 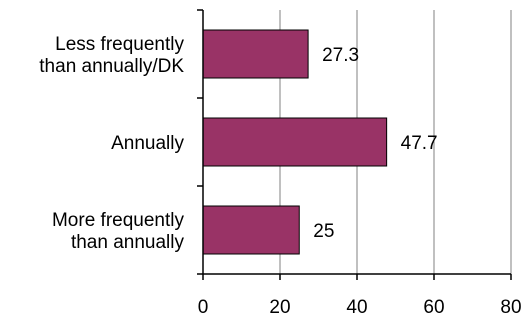 What do you see at coordinates (340, 55) in the screenshot?
I see `data-label-0: 27.3` at bounding box center [340, 55].